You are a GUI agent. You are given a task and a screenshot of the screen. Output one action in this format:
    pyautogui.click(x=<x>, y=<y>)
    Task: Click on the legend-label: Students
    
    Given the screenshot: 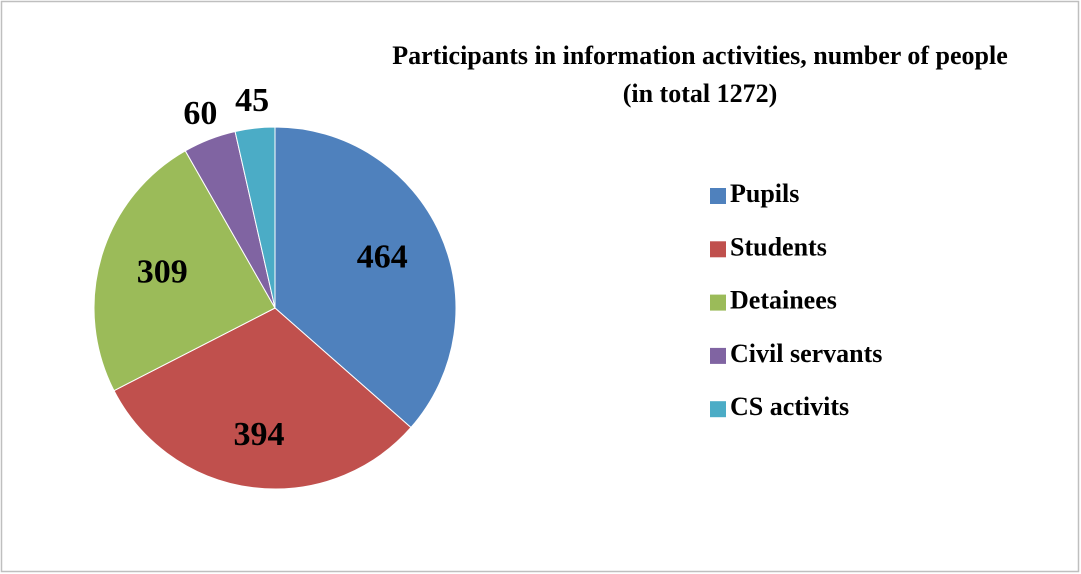 What is the action you would take?
    pyautogui.click(x=778, y=246)
    